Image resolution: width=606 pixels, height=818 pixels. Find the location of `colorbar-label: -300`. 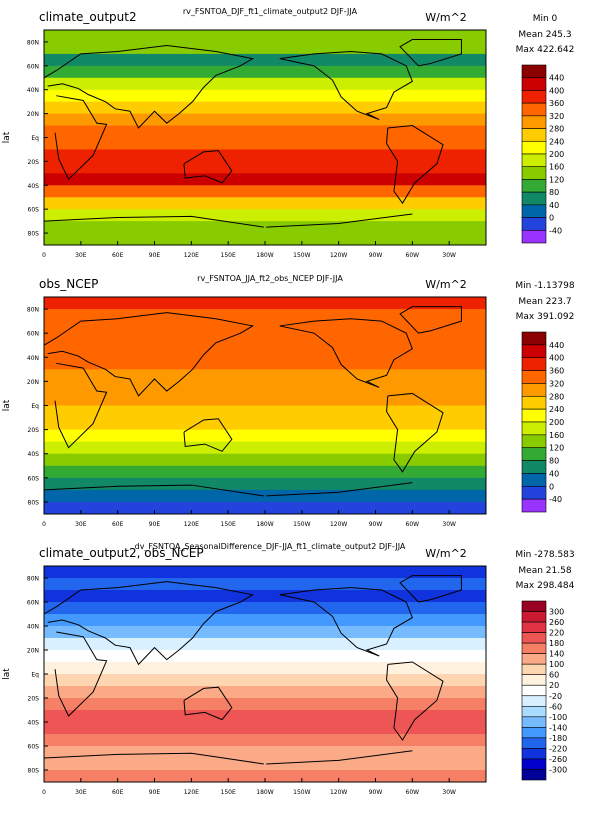

colorbar-label: -300 is located at coordinates (558, 769).